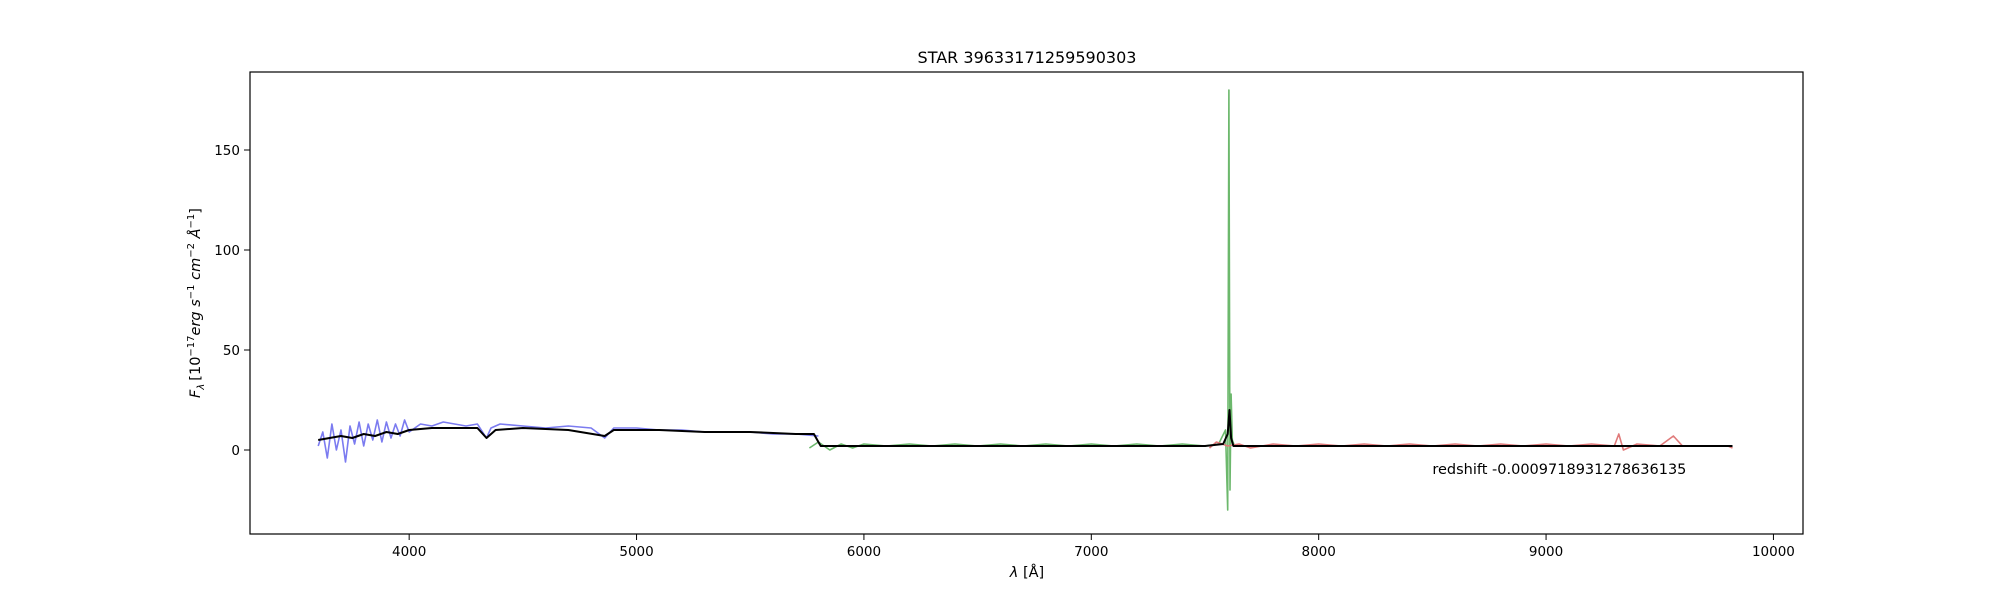  Describe the element at coordinates (232, 301) in the screenshot. I see `y-axis-ticks: 0 50 100 150` at that location.